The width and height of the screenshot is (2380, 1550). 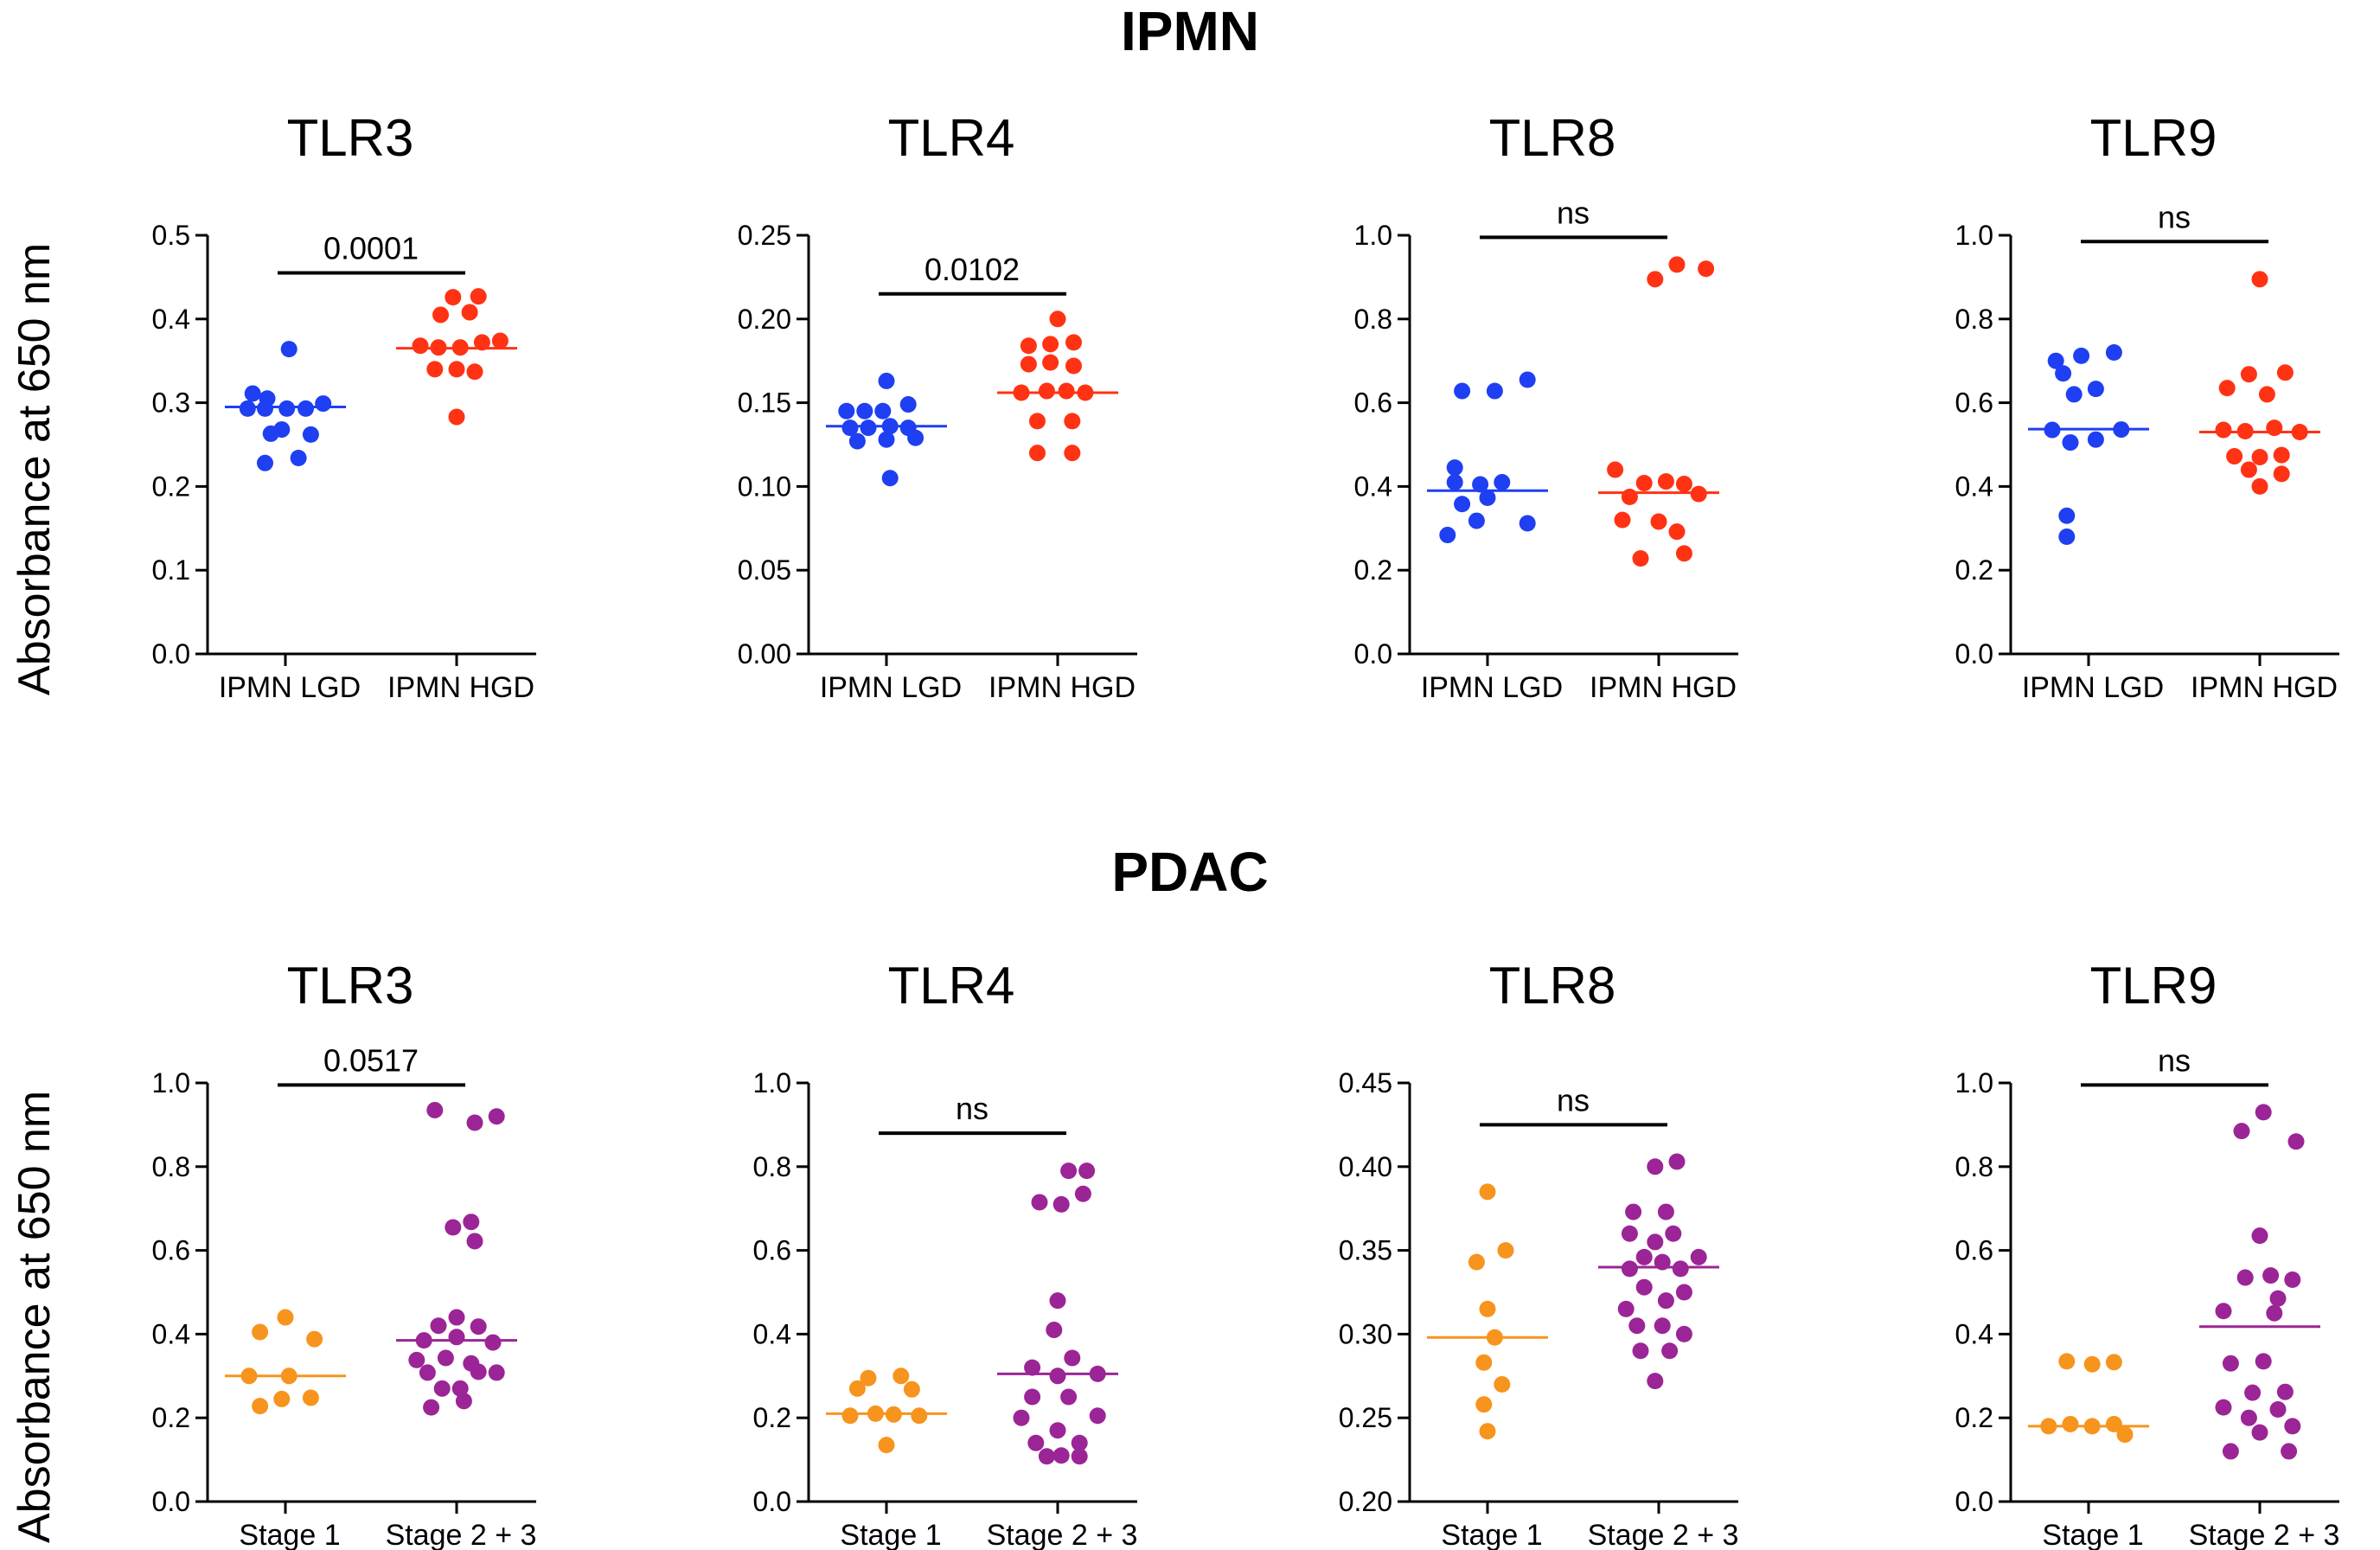 I want to click on p-value-label: 0.0001, so click(x=371, y=248).